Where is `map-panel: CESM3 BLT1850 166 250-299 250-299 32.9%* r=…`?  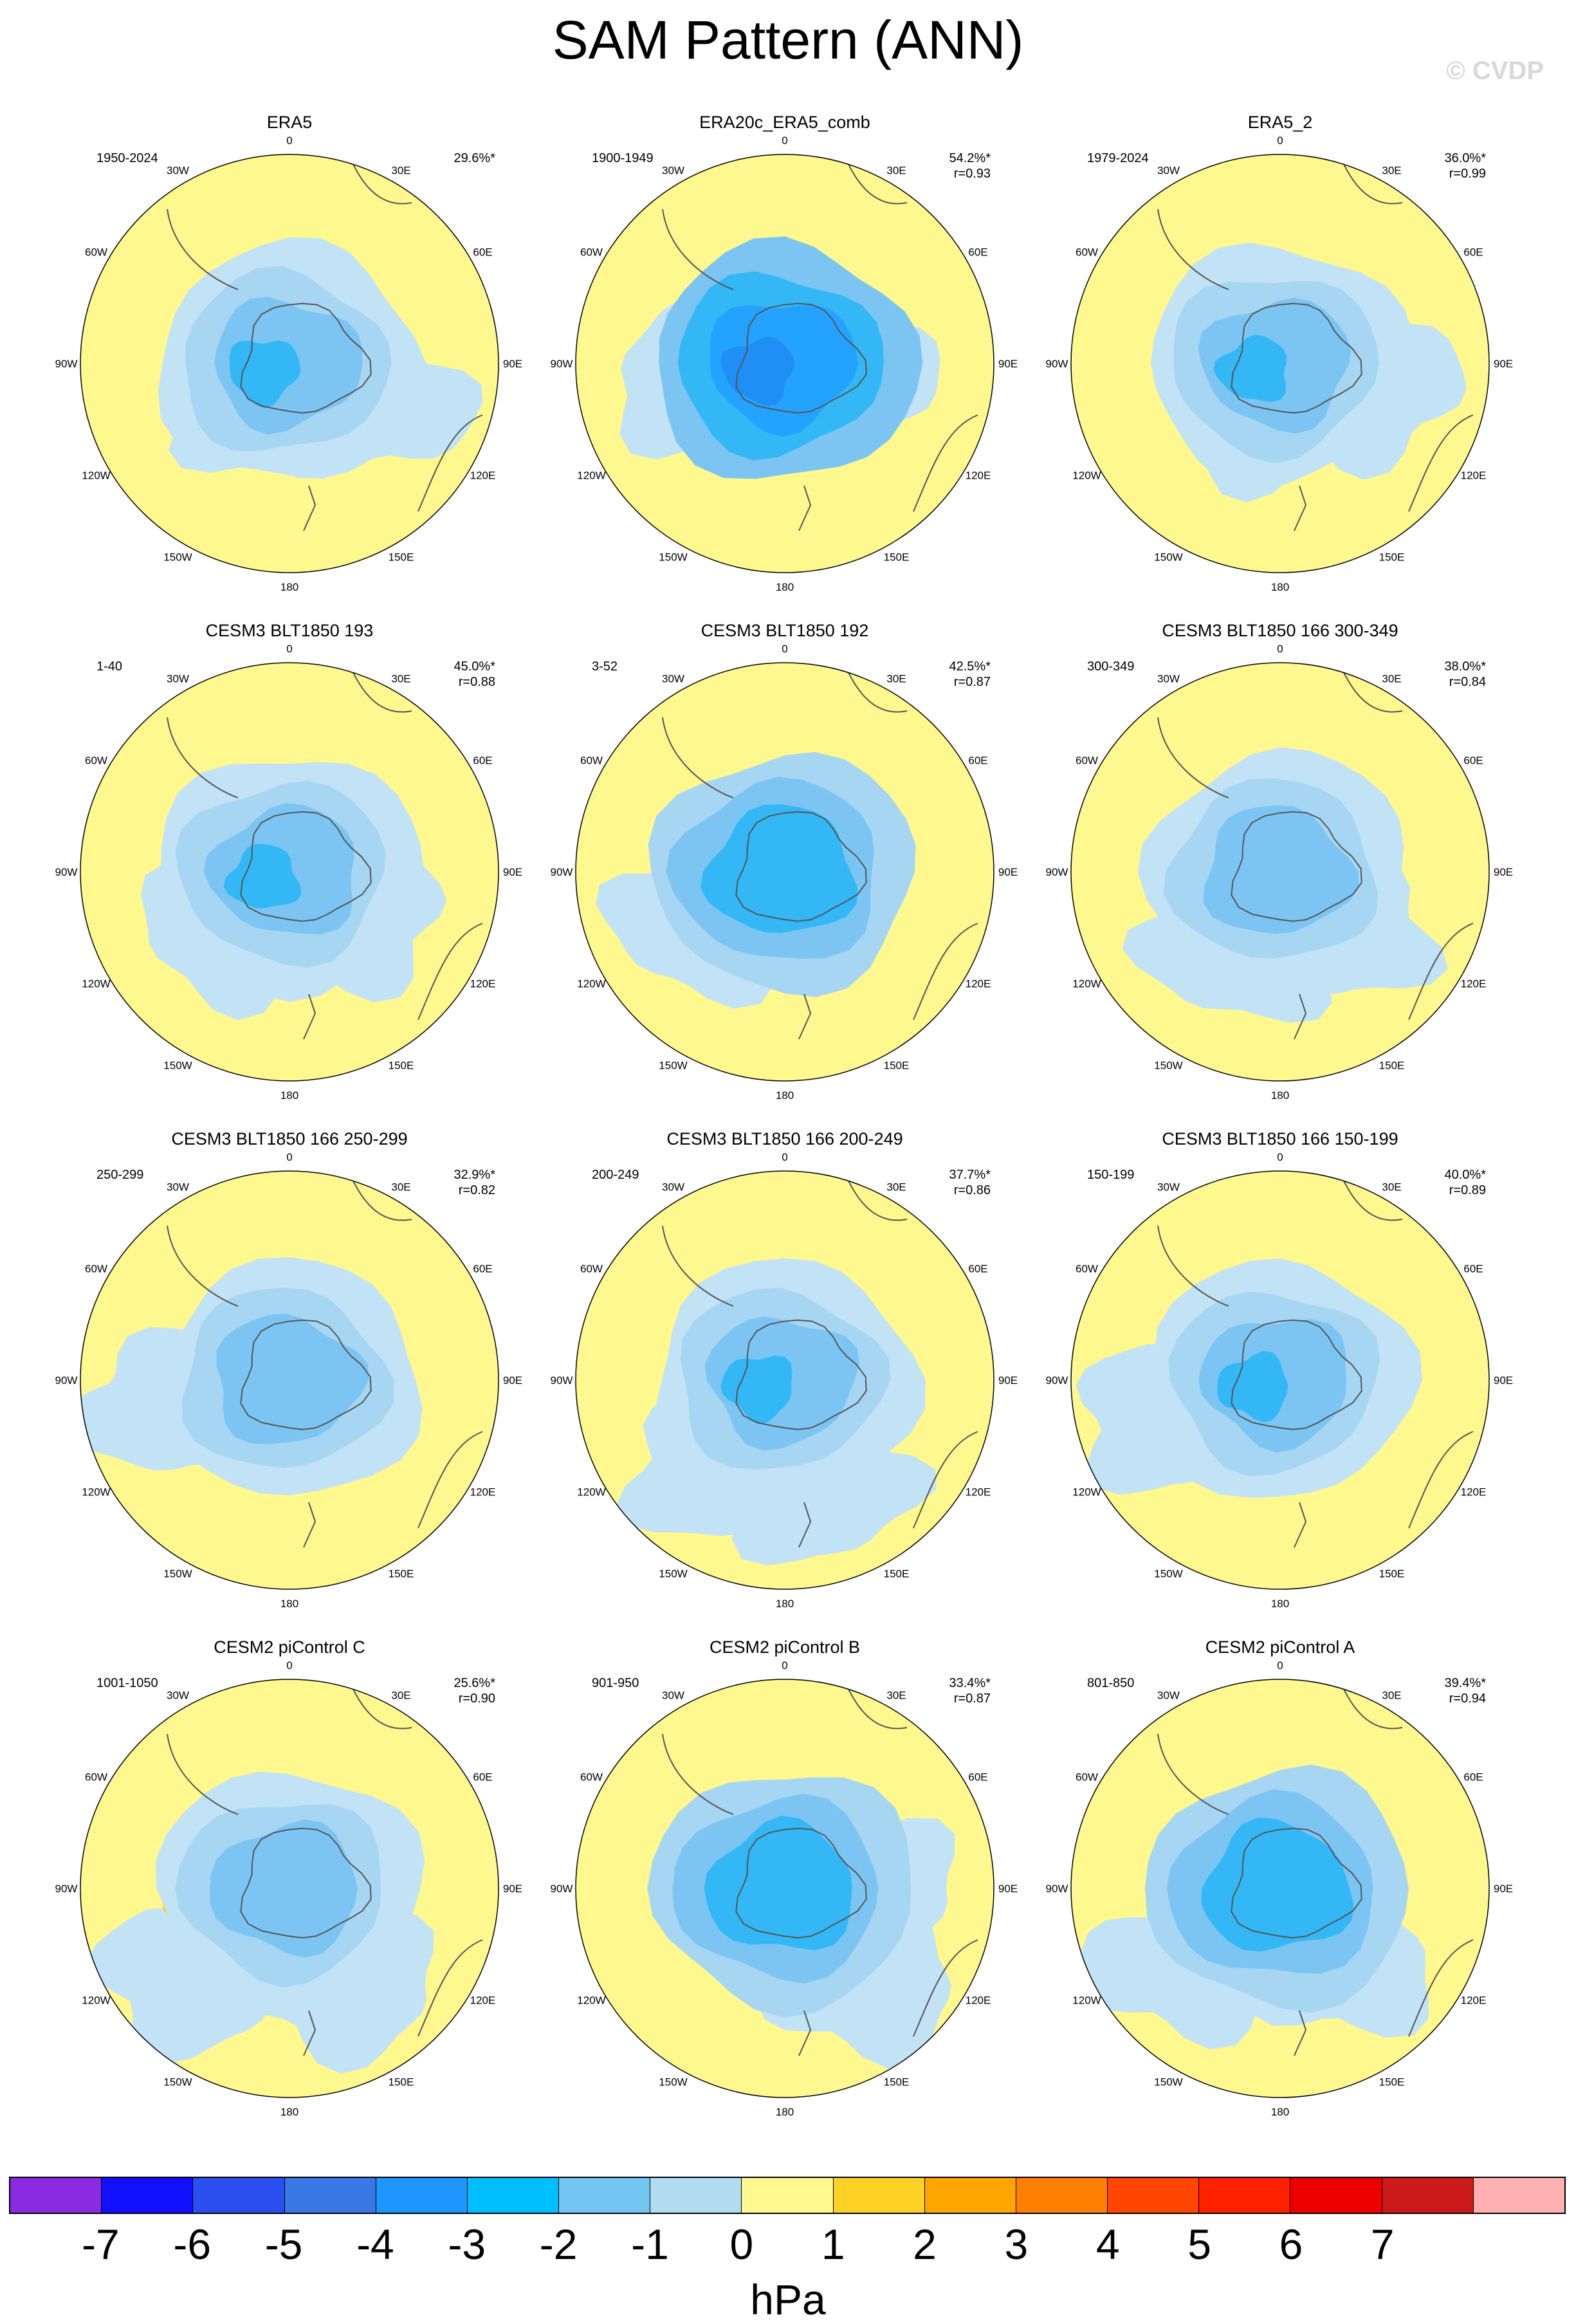
map-panel: CESM3 BLT1850 166 250-299 250-299 32.9%* r=… is located at coordinates (289, 1374).